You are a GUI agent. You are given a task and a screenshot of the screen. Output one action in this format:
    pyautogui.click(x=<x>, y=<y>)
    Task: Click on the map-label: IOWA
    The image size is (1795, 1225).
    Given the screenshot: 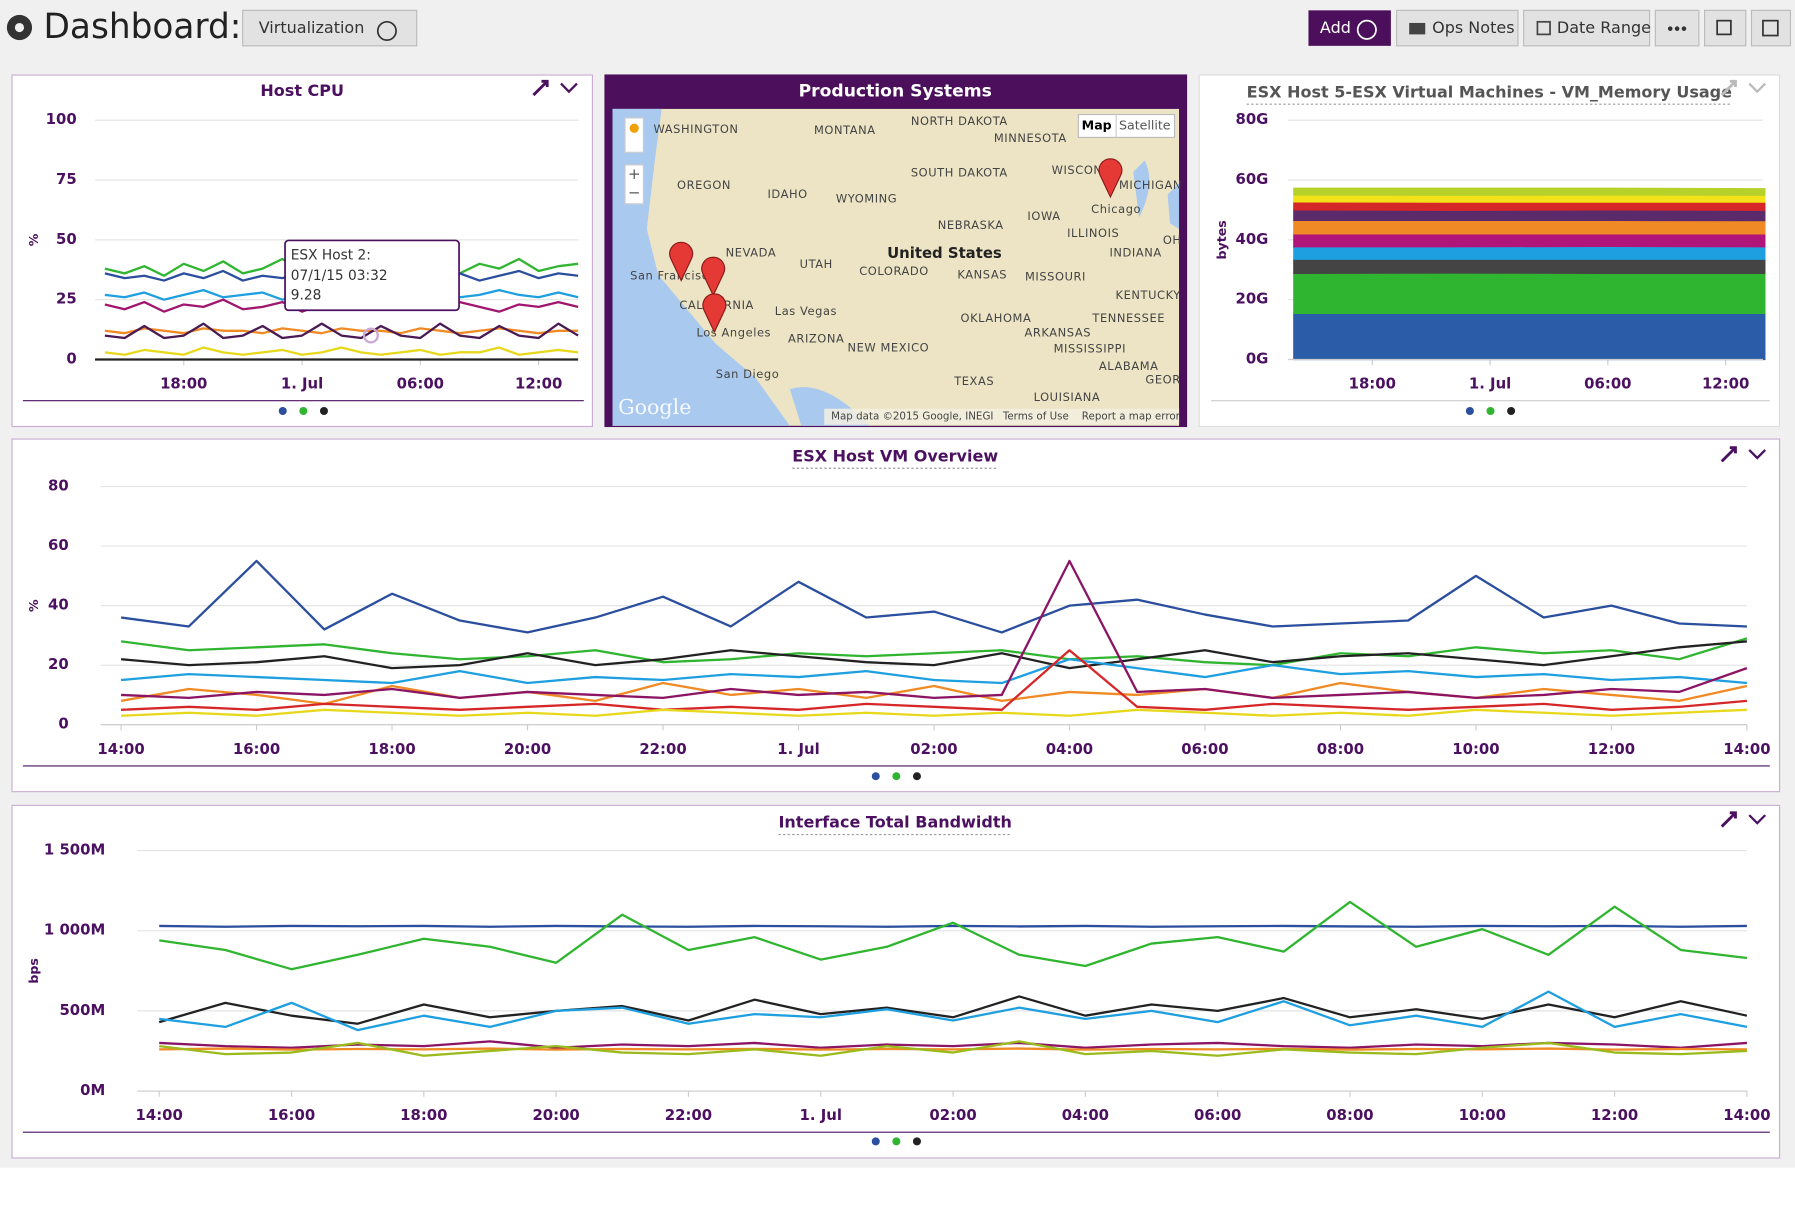 What is the action you would take?
    pyautogui.click(x=1043, y=216)
    